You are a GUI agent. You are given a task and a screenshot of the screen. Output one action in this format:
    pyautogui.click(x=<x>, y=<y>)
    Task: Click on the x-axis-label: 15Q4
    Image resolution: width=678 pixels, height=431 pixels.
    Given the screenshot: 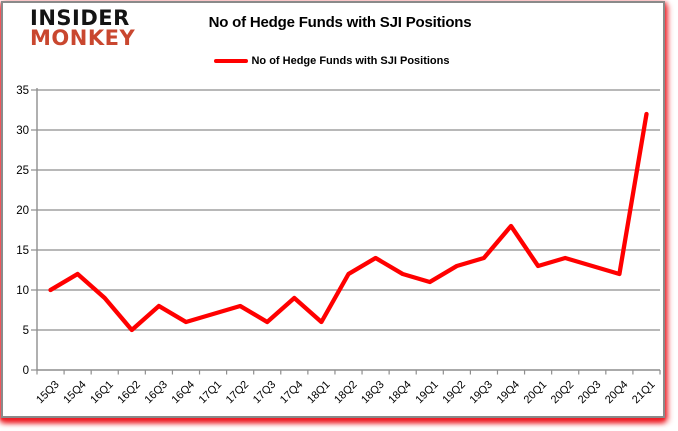 What is the action you would take?
    pyautogui.click(x=75, y=393)
    